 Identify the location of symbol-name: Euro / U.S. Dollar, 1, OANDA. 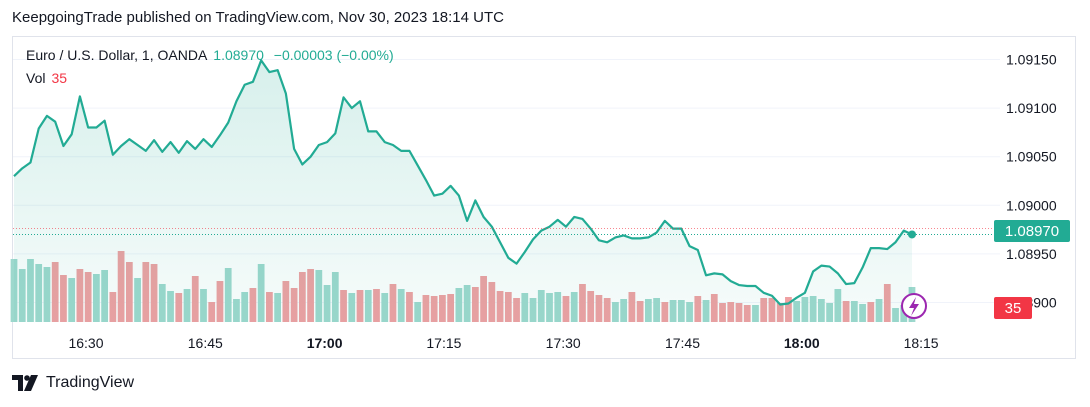
(117, 55).